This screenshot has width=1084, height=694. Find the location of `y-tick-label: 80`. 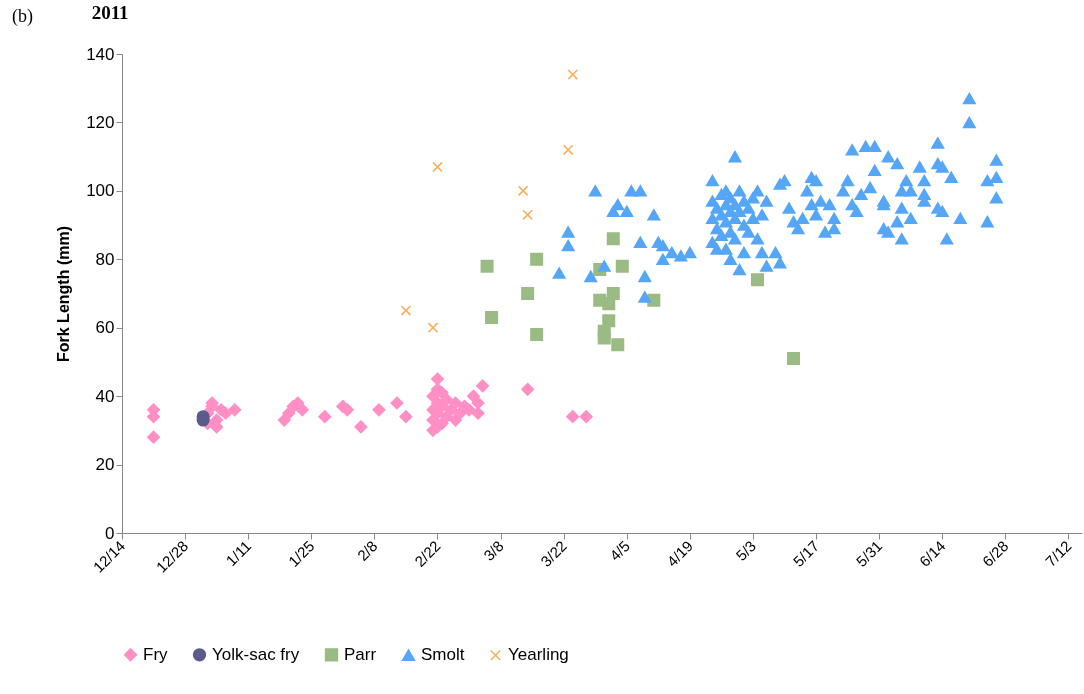

y-tick-label: 80 is located at coordinates (105, 259).